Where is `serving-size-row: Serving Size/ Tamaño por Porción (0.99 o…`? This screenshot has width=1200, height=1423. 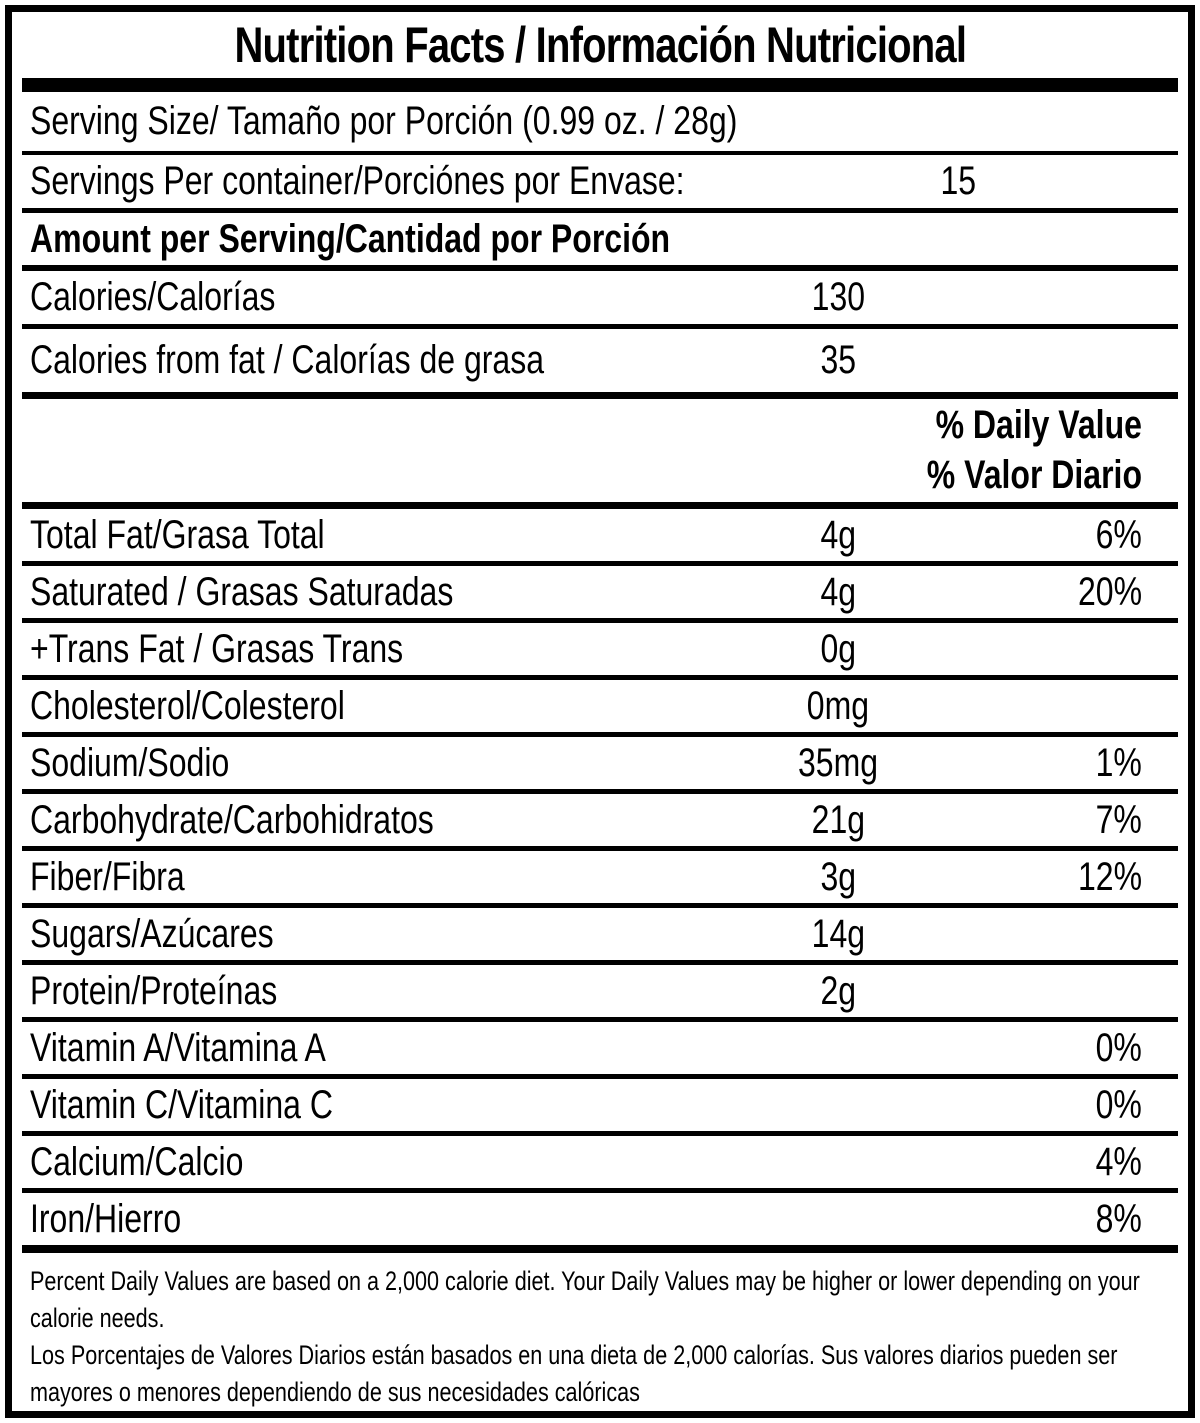
serving-size-row: Serving Size/ Tamaño por Porción (0.99 o… is located at coordinates (600, 123).